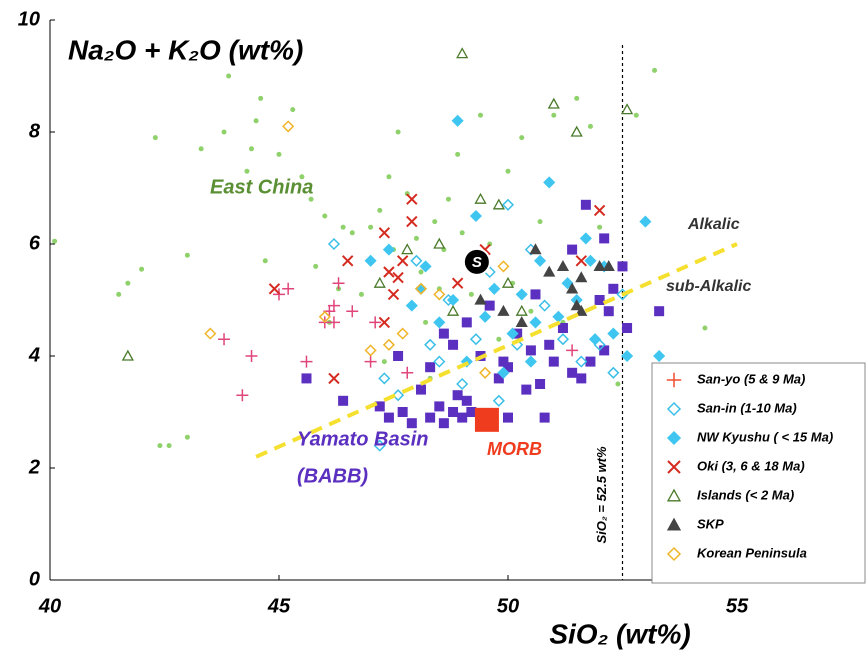 This screenshot has height=653, width=867. What do you see at coordinates (601, 495) in the screenshot?
I see `reference-line-label: SiO₂ = 52.5 wt%` at bounding box center [601, 495].